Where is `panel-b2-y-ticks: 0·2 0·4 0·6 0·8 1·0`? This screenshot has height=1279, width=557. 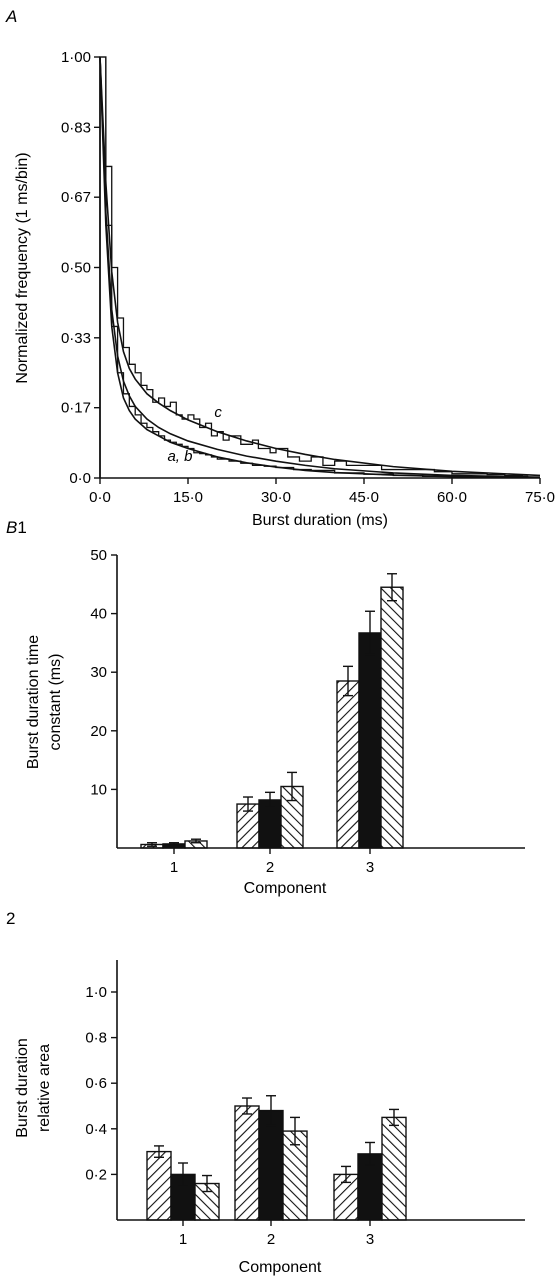 panel-b2-y-ticks: 0·2 0·4 0·6 0·8 1·0 is located at coordinates (101, 1083).